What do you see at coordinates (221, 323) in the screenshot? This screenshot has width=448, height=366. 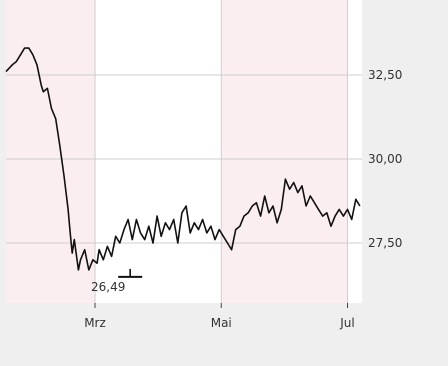 I see `x-tick-label: Mai` at bounding box center [221, 323].